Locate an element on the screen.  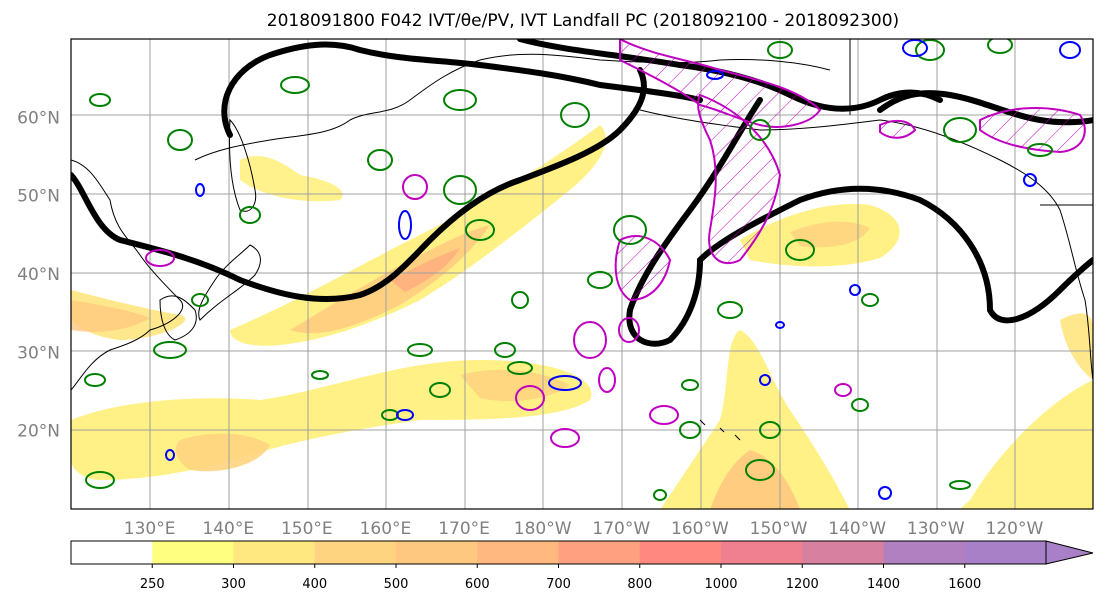
ivt-core-japan is located at coordinates (110, 316).